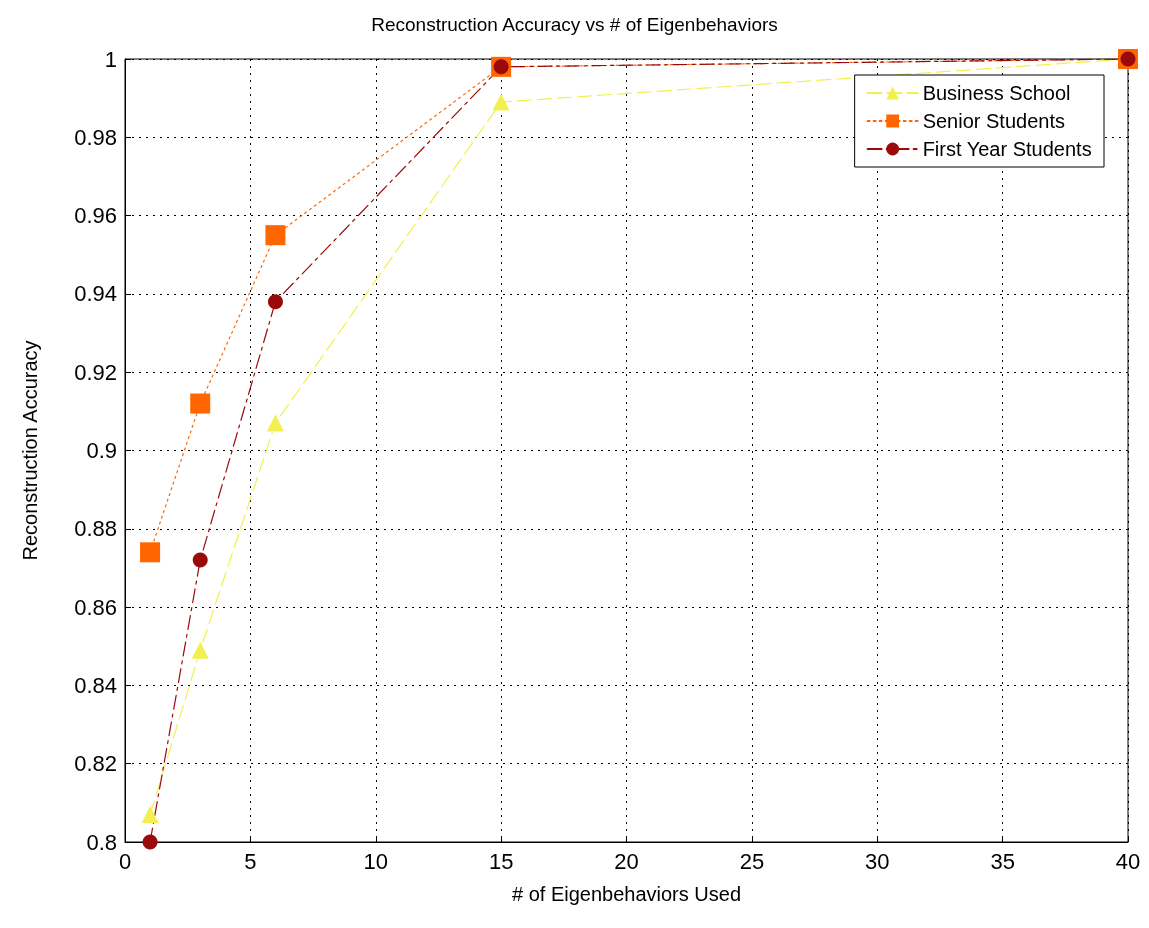  Describe the element at coordinates (1128, 861) in the screenshot. I see `x-tick-label: 40` at that location.